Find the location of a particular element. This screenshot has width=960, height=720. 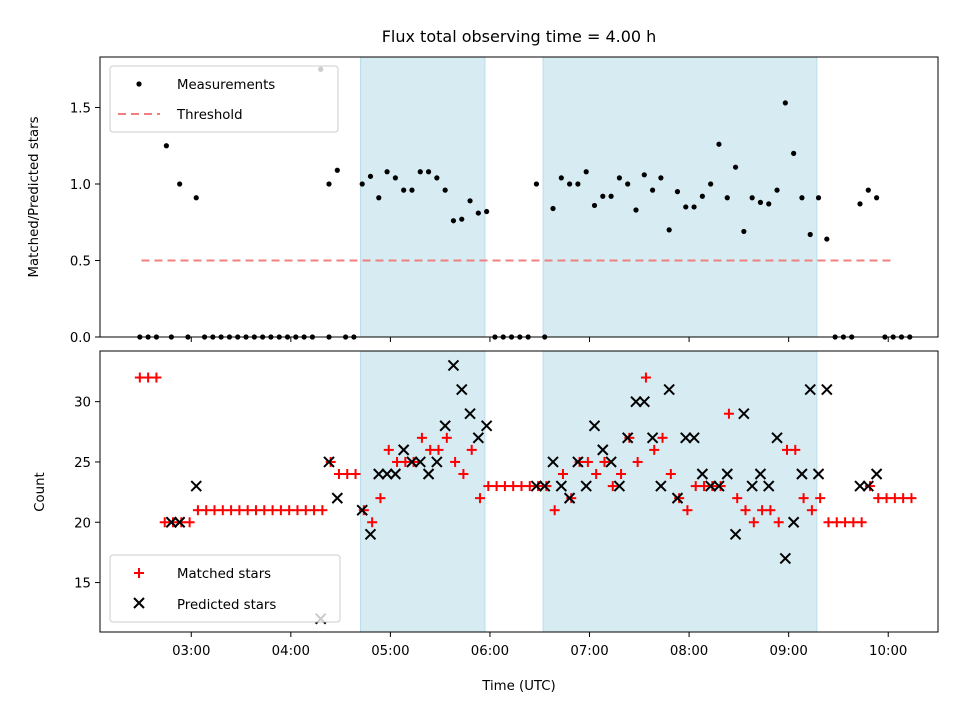

legend-threshold-label: Threshold is located at coordinates (209, 115).